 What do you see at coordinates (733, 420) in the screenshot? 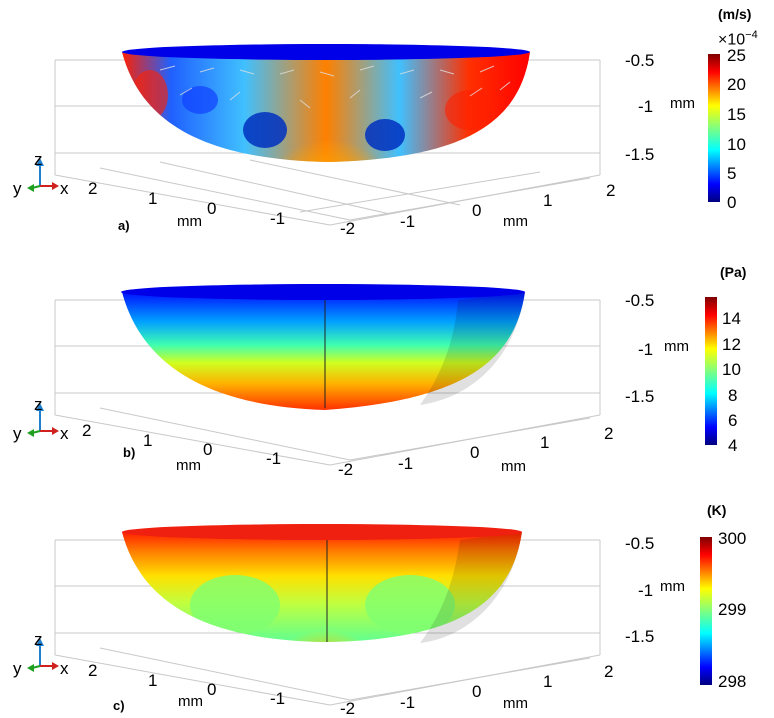
I see `colorbar-tick: 6` at bounding box center [733, 420].